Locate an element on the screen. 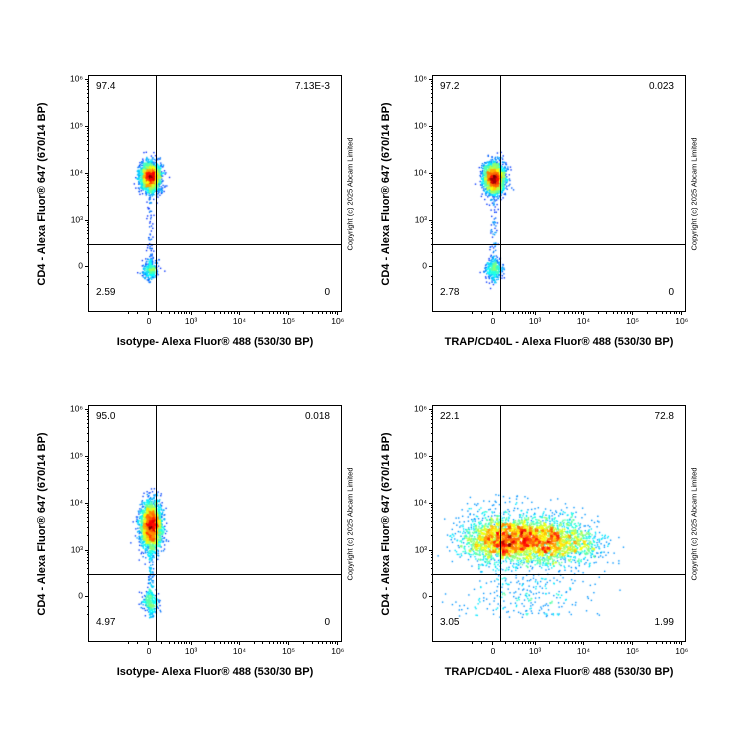 Image resolution: width=750 pixels, height=750 pixels. x-tick-label: 10⁴ is located at coordinates (583, 651).